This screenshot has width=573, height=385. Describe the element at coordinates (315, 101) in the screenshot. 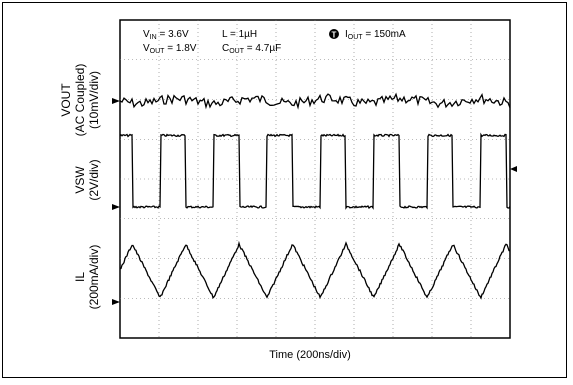

I see `vout-trace` at that location.